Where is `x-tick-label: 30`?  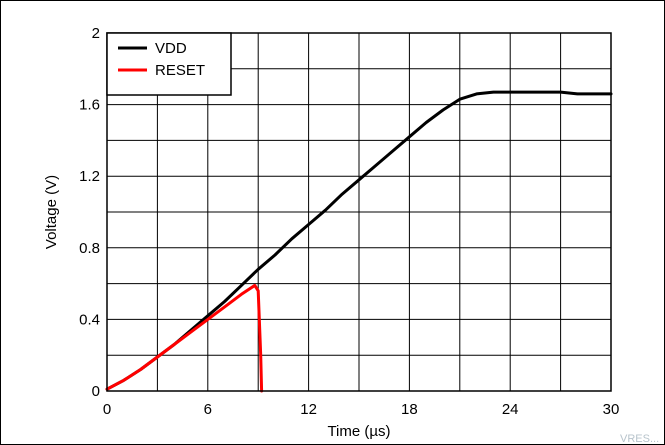
x-tick-label: 30 is located at coordinates (611, 409).